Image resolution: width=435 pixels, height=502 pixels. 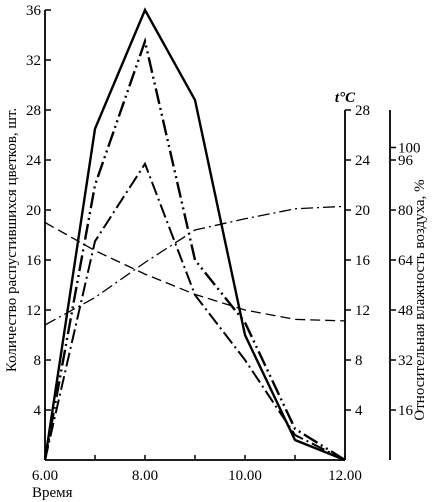 I want to click on right-tick-label: 48, so click(x=405, y=311).